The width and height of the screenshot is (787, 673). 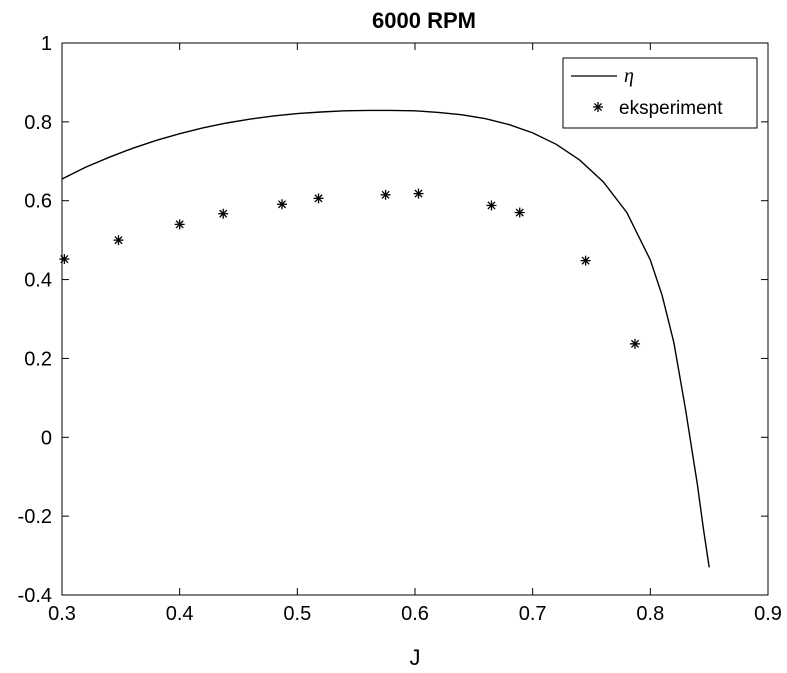 I want to click on legend-star-marker, so click(x=598, y=107).